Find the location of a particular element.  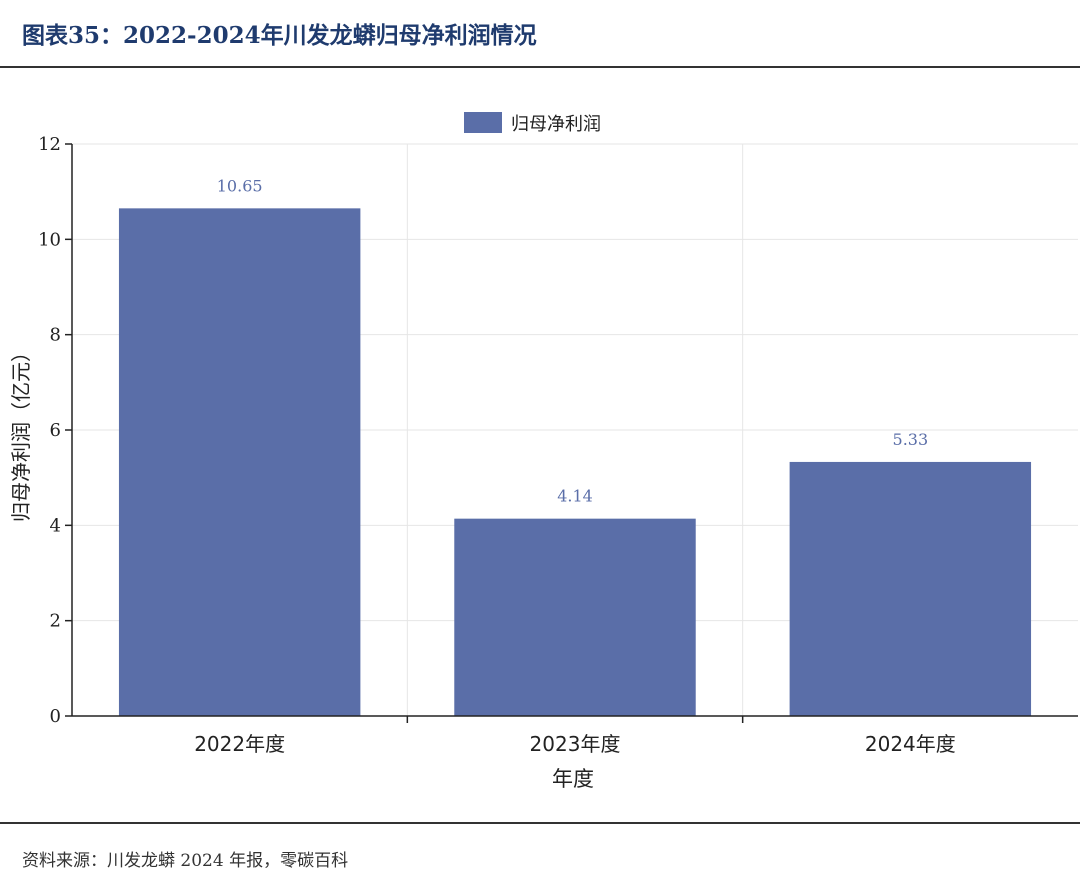

legend-label: 归母净利润 is located at coordinates (556, 124).